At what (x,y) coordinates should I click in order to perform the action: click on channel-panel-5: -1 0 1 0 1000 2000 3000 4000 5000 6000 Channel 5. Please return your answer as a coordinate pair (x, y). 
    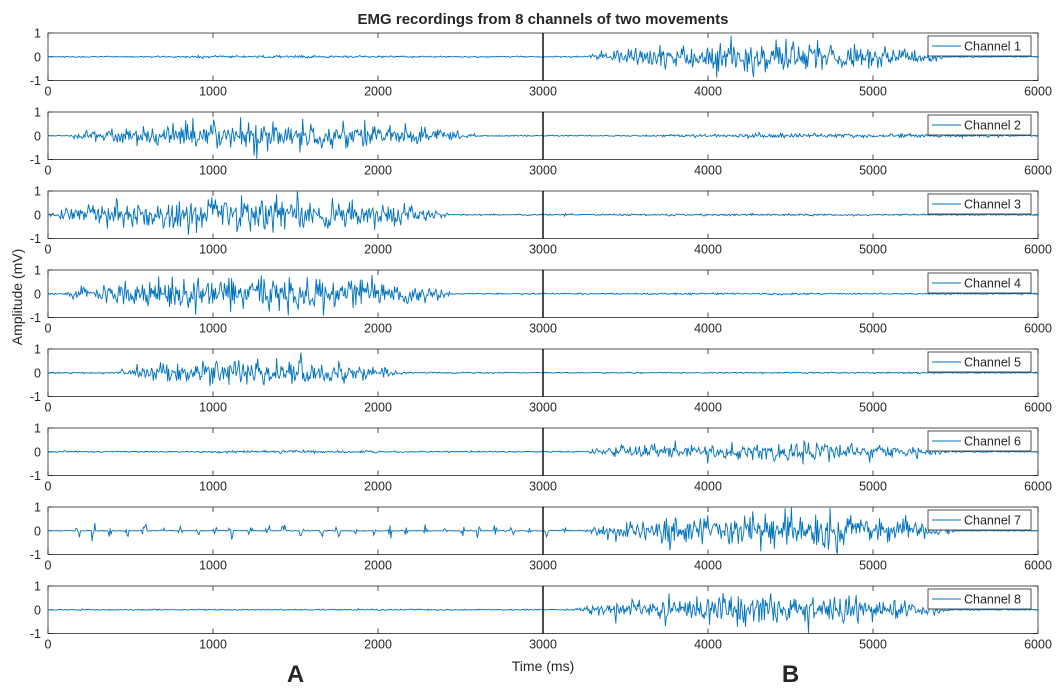
    Looking at the image, I should click on (541, 379).